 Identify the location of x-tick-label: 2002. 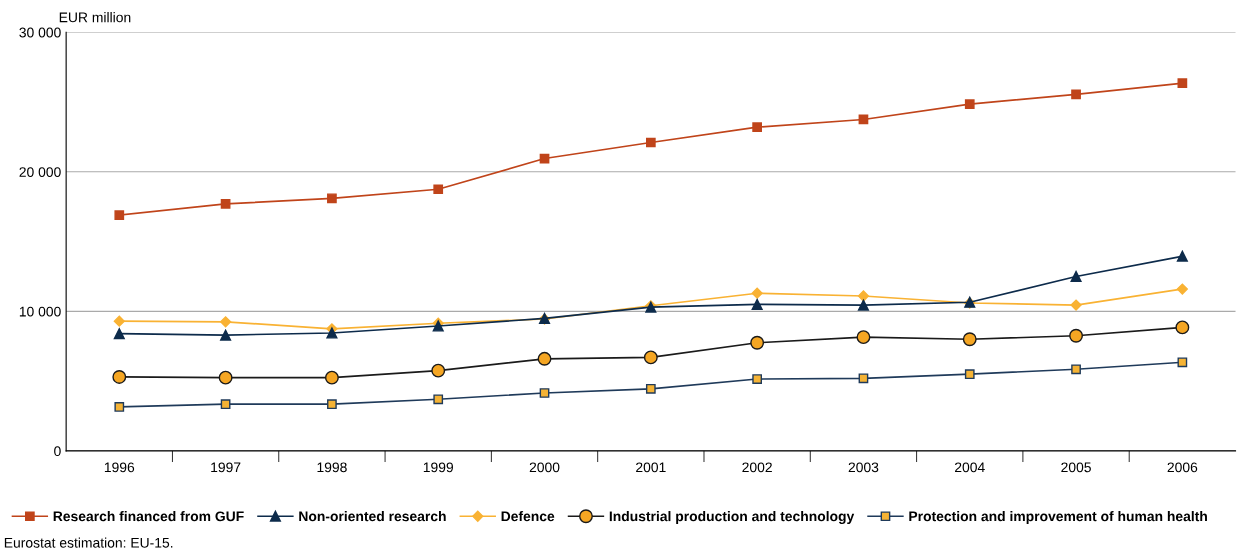
(757, 467).